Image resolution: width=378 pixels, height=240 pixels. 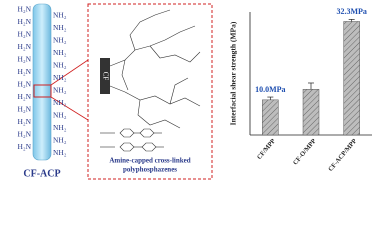 What do you see at coordinates (270, 89) in the screenshot?
I see `value-label: 10.0MPa` at bounding box center [270, 89].